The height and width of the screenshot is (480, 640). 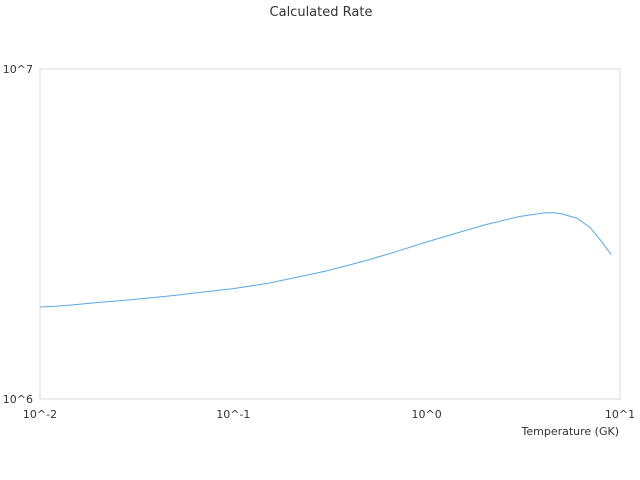 I want to click on x-axis-ticks: 10^-2 10^-1 10^0 10^1, so click(x=329, y=414).